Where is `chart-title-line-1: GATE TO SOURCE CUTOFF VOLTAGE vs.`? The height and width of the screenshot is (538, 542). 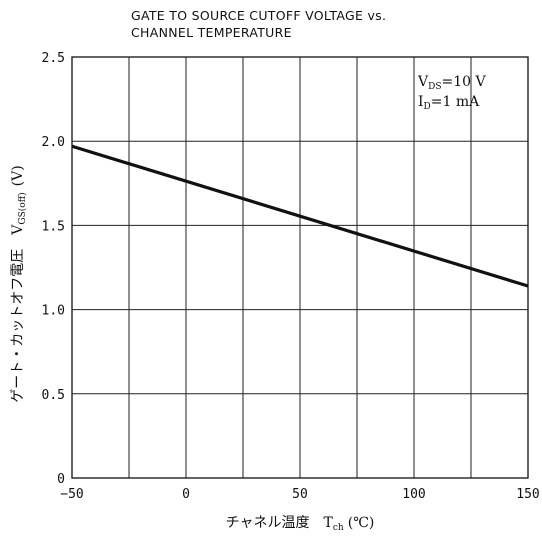
chart-title-line-1: GATE TO SOURCE CUTOFF VOLTAGE vs. is located at coordinates (258, 15).